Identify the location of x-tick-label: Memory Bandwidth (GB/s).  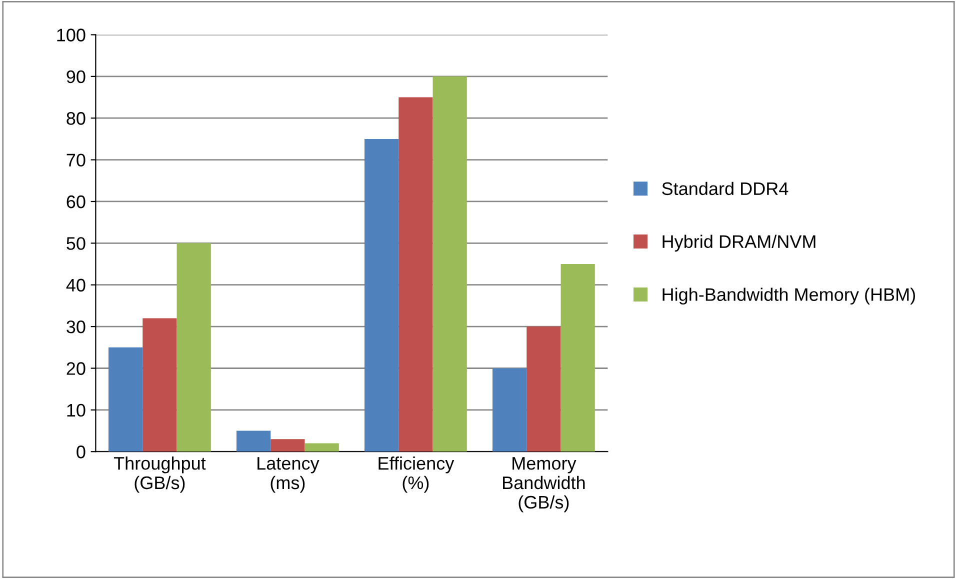
(544, 484).